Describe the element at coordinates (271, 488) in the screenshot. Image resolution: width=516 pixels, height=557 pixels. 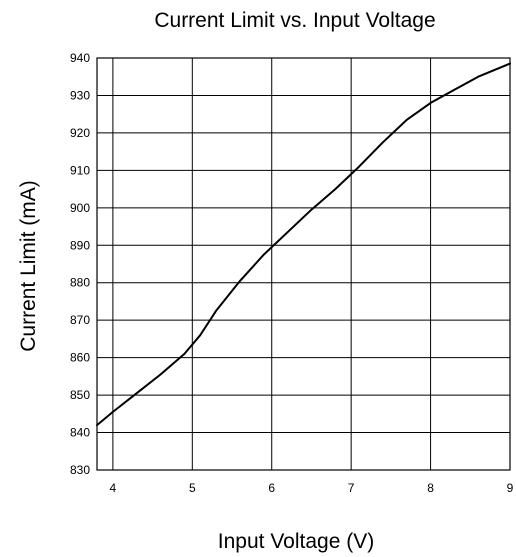
I see `x-tick-label: 6` at that location.